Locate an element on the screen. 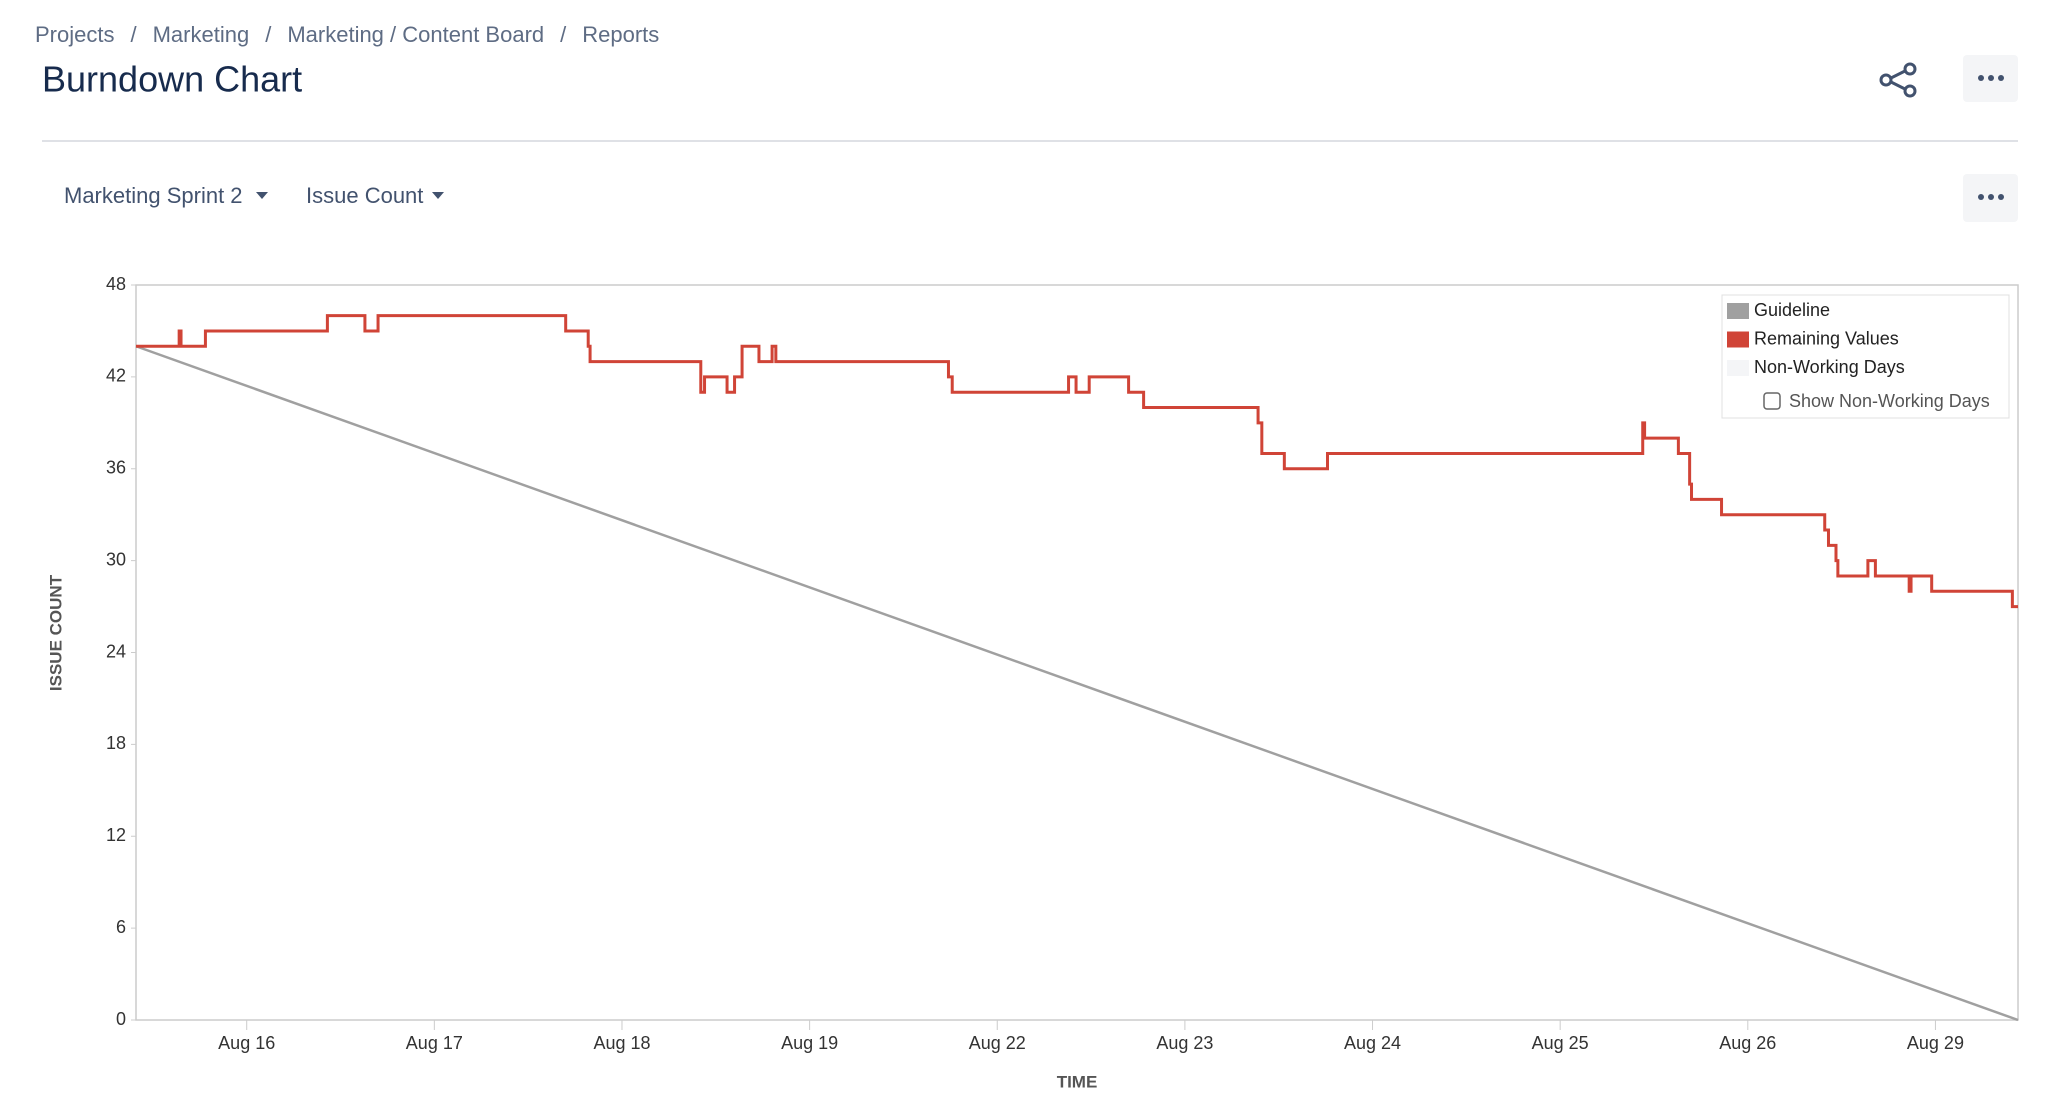 This screenshot has width=2048, height=1107. checkbox is located at coordinates (1772, 401).